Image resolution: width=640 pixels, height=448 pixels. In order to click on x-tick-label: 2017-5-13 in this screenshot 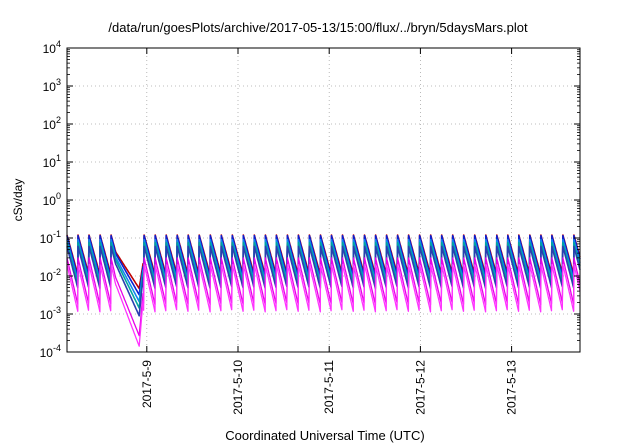, I will do `click(512, 387)`.